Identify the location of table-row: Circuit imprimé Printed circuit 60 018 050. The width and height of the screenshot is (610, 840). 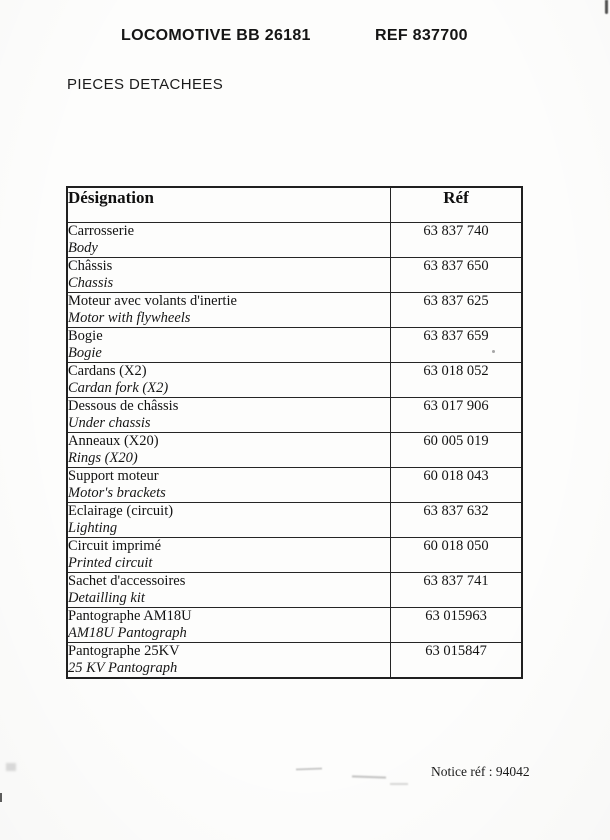
(294, 555).